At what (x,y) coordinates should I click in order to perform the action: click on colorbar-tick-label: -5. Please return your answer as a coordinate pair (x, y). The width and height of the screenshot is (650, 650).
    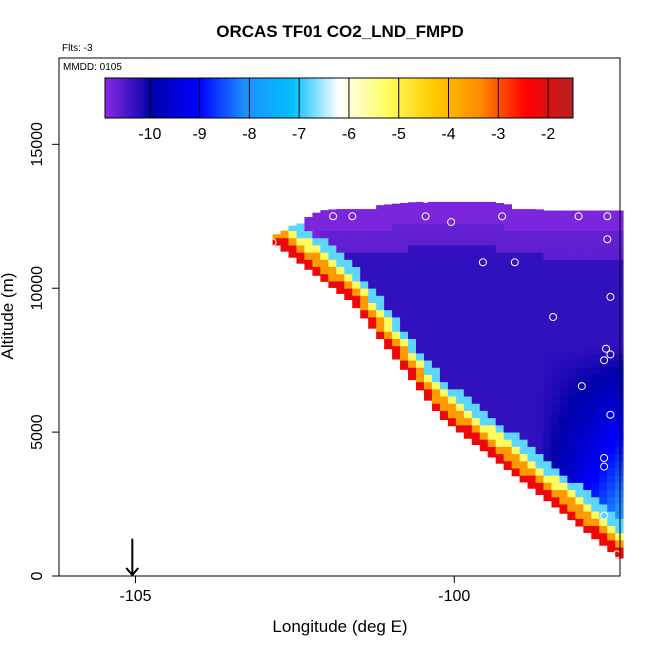
    Looking at the image, I should click on (399, 134).